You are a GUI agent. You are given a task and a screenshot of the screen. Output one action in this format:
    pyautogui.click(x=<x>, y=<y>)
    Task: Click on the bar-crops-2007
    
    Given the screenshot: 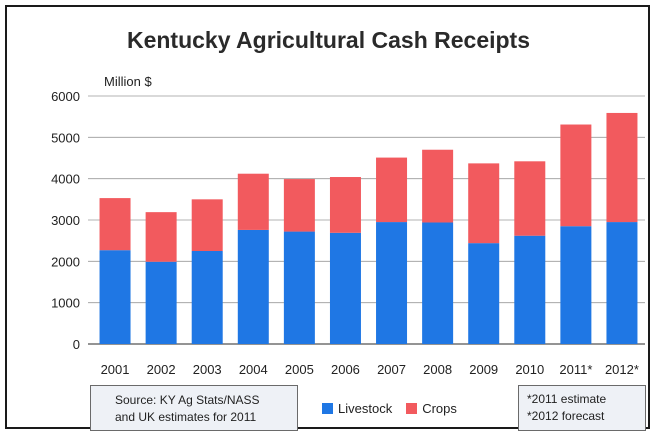 What is the action you would take?
    pyautogui.click(x=392, y=190)
    